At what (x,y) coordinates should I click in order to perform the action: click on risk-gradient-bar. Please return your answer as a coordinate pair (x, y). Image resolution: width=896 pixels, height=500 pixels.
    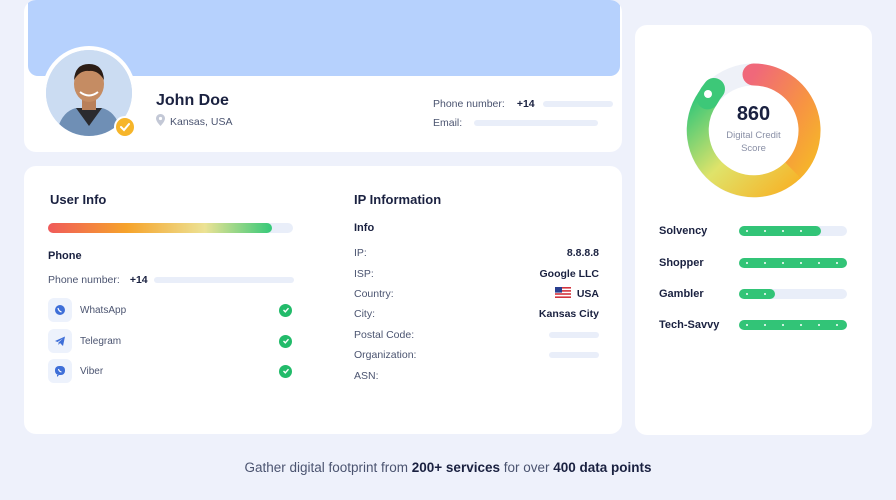
    Looking at the image, I should click on (160, 228).